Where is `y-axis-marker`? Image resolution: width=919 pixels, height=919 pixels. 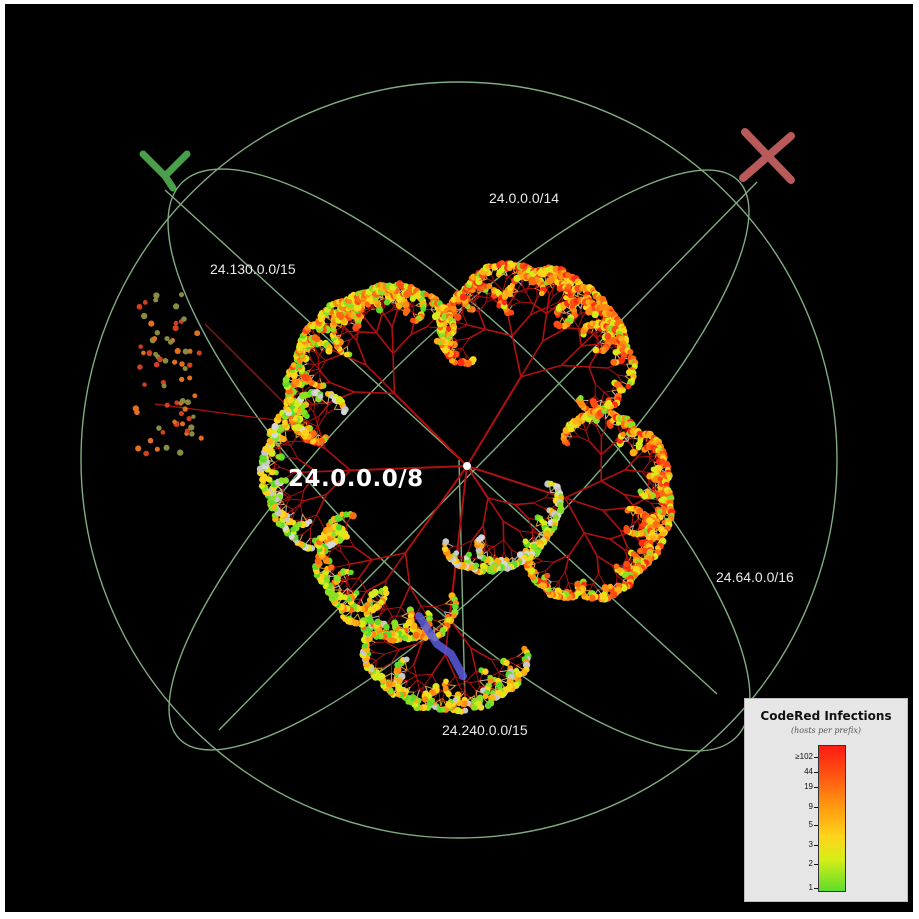
y-axis-marker is located at coordinates (165, 171).